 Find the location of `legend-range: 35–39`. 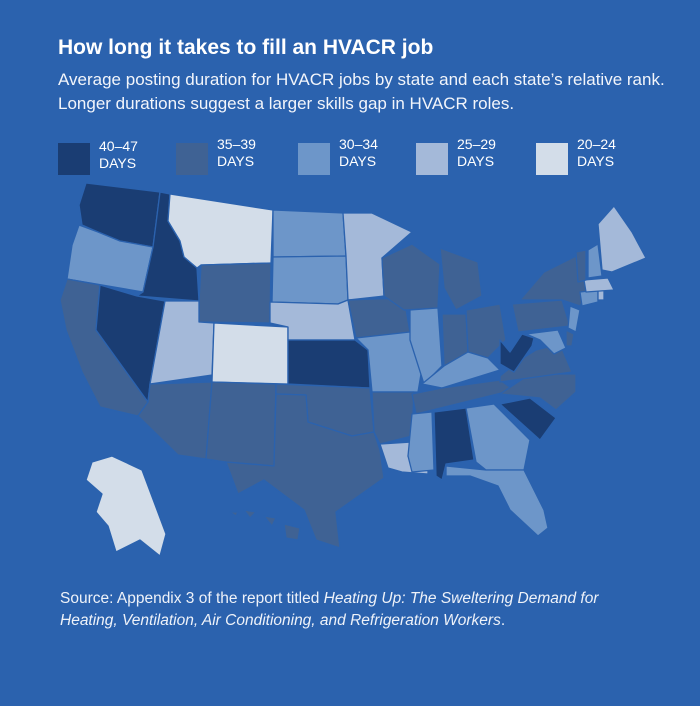

legend-range: 35–39 is located at coordinates (236, 144).